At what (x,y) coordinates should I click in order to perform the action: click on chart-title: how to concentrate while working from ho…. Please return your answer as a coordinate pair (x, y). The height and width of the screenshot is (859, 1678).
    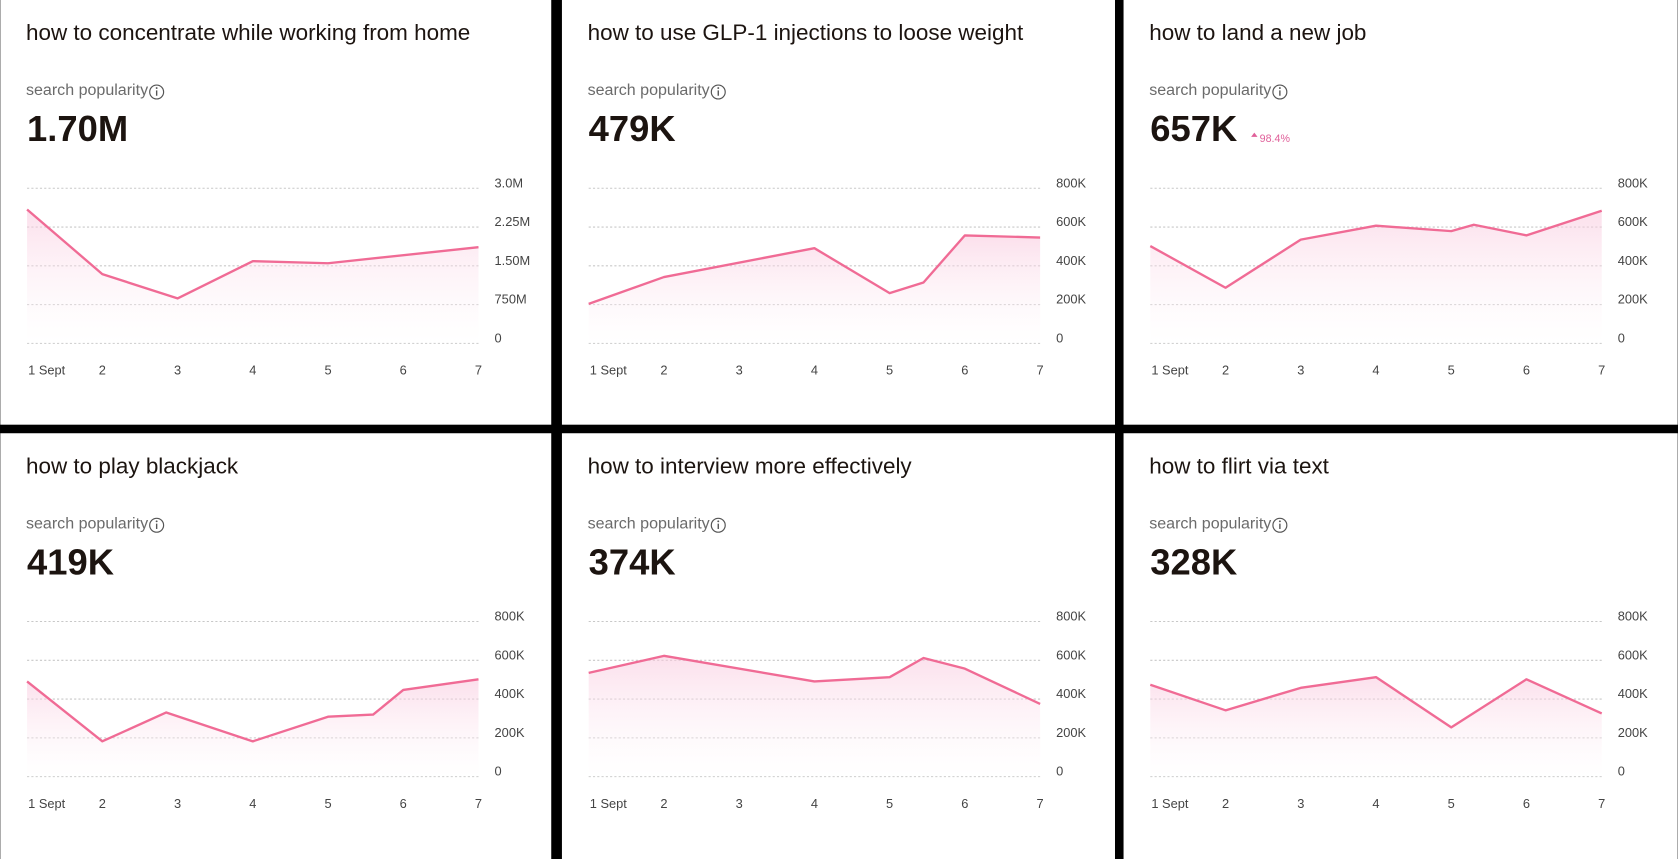
    Looking at the image, I should click on (248, 32).